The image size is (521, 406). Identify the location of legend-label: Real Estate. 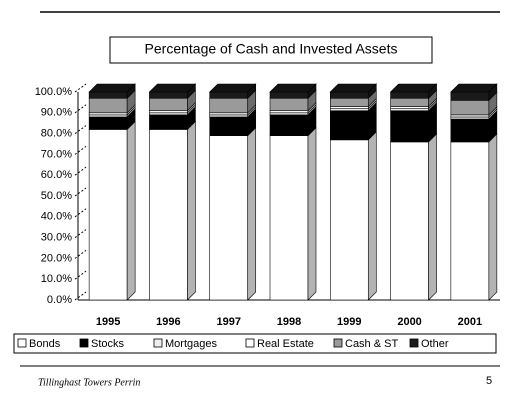
(285, 344).